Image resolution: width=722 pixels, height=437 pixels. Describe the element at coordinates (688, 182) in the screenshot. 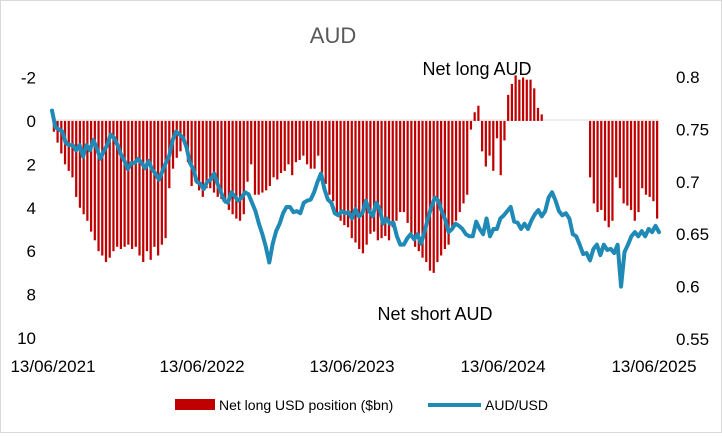

I see `right-tick-label: 0.7` at that location.